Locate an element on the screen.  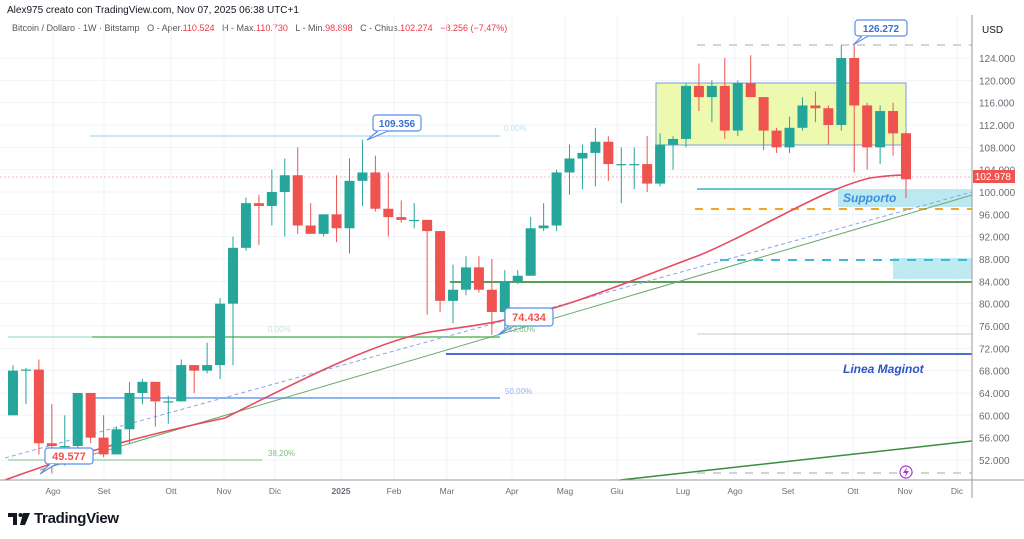
time-tick: Nov is located at coordinates (224, 491).